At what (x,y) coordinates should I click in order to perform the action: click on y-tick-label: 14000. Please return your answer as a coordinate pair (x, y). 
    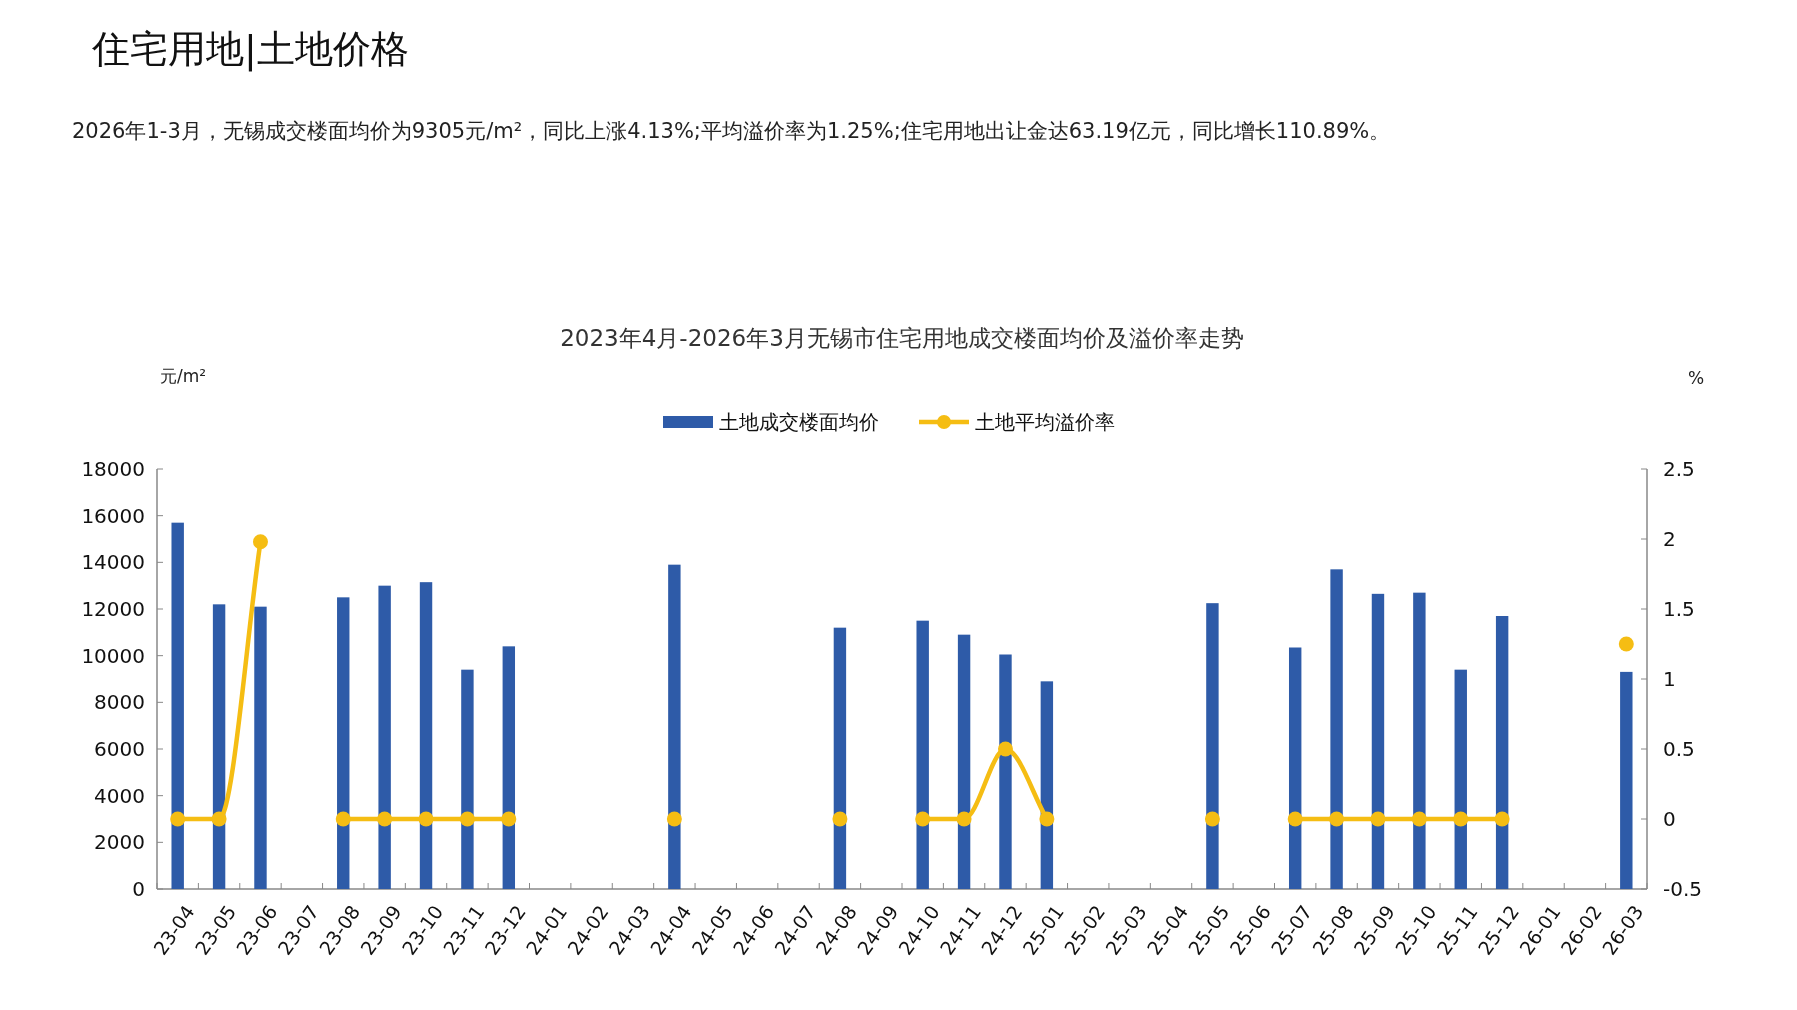
    Looking at the image, I should click on (113, 562).